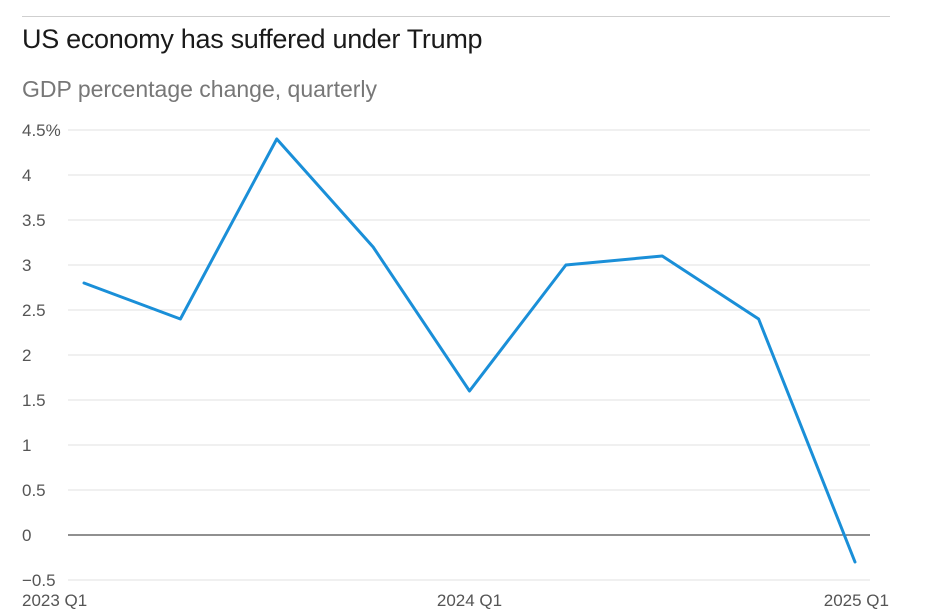 Image resolution: width=932 pixels, height=616 pixels. What do you see at coordinates (54, 600) in the screenshot?
I see `x-tick-label: 2023 Q1` at bounding box center [54, 600].